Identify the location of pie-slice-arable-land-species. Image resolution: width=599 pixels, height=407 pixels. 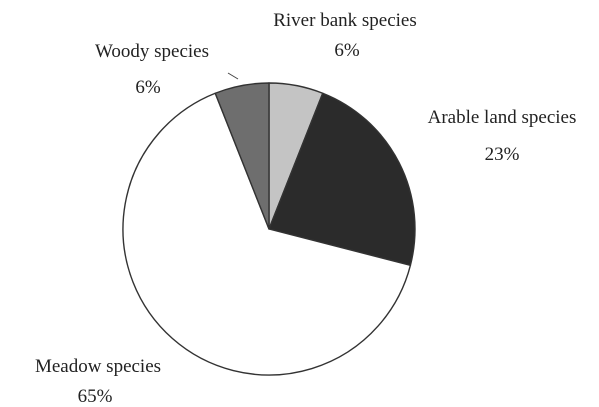
(342, 179).